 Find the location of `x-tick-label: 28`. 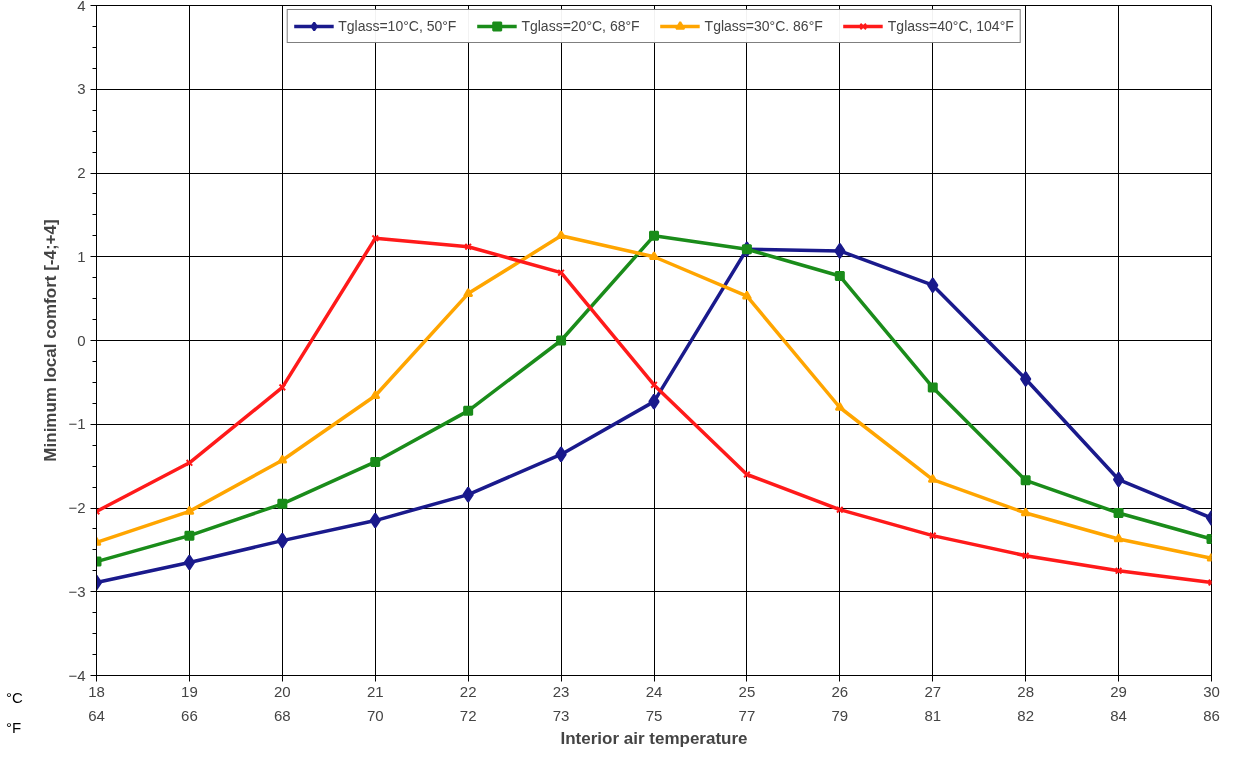

x-tick-label: 28 is located at coordinates (1026, 691).